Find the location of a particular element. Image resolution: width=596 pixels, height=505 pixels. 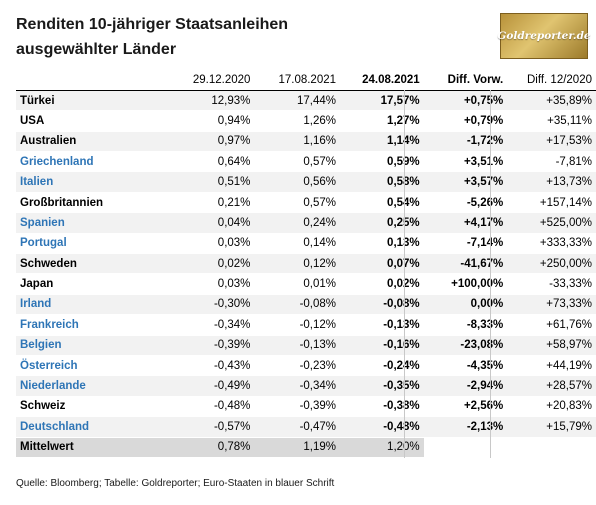

country-name: Deutschland is located at coordinates (91, 427).